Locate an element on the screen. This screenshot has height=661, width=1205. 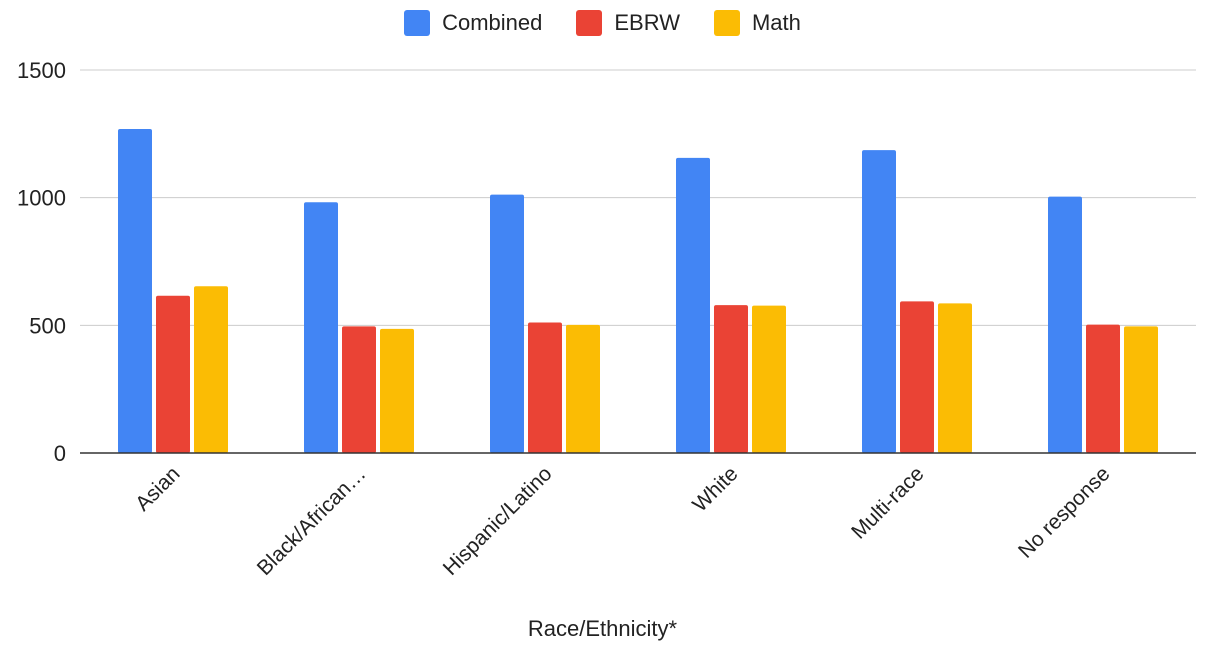
legend-label: Math is located at coordinates (776, 22).